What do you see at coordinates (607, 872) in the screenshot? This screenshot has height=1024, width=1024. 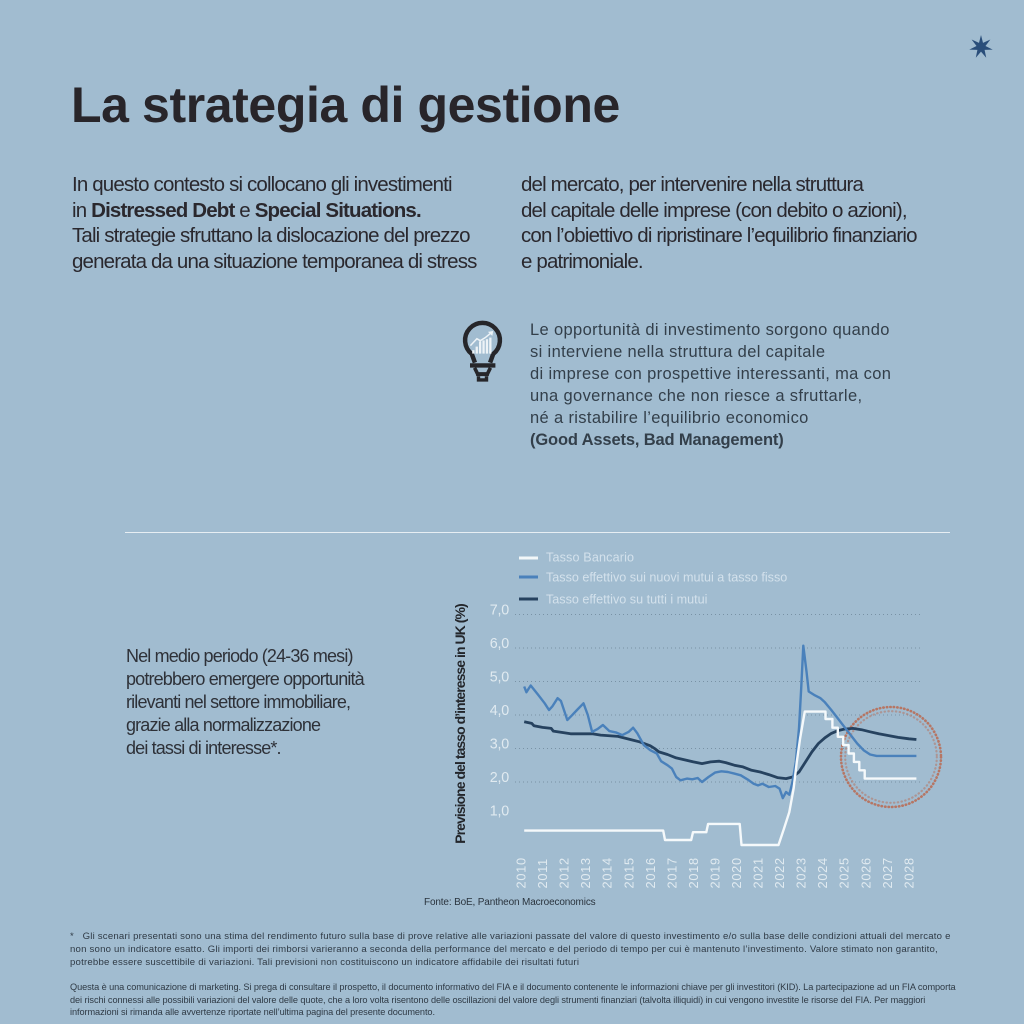 I see `svg-text: 2014` at bounding box center [607, 872].